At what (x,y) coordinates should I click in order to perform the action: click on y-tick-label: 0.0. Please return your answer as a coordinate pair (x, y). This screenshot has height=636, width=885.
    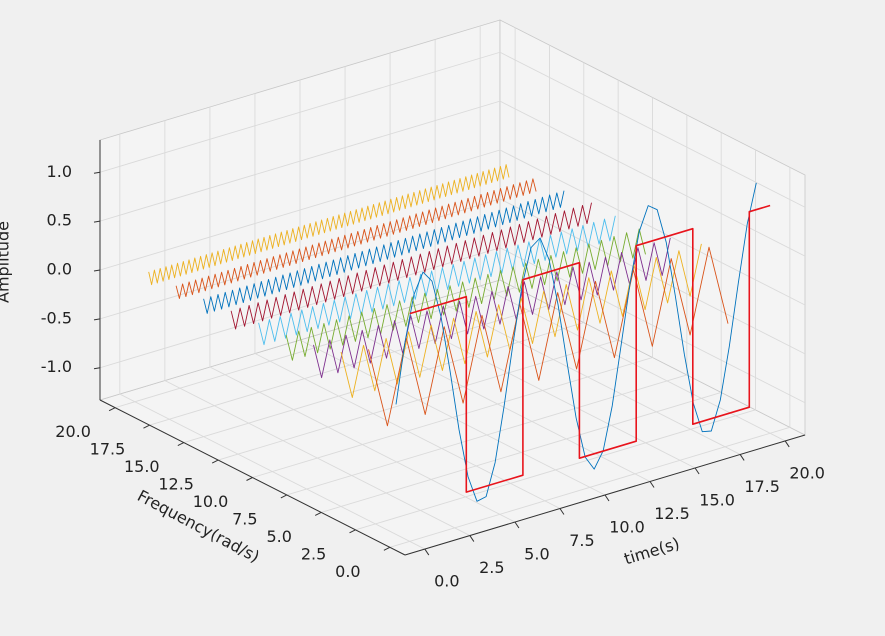
    Looking at the image, I should click on (347, 571).